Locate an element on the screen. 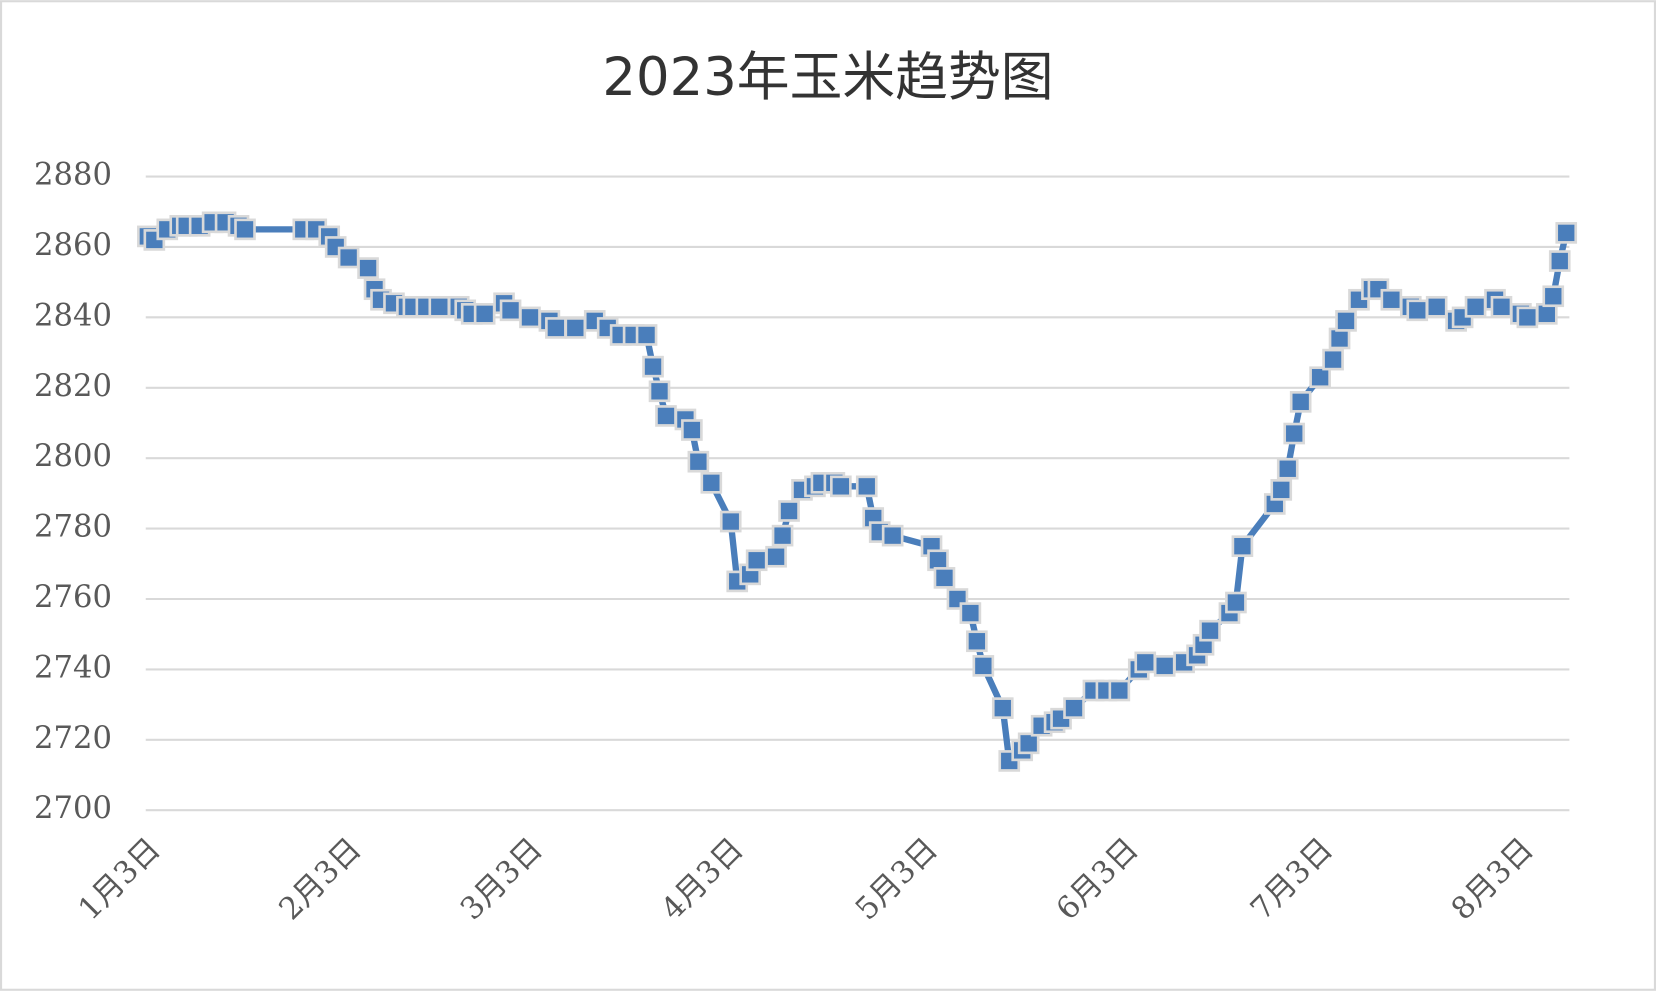 This screenshot has width=1656, height=991. y-tick-label: 2700 is located at coordinates (73, 808).